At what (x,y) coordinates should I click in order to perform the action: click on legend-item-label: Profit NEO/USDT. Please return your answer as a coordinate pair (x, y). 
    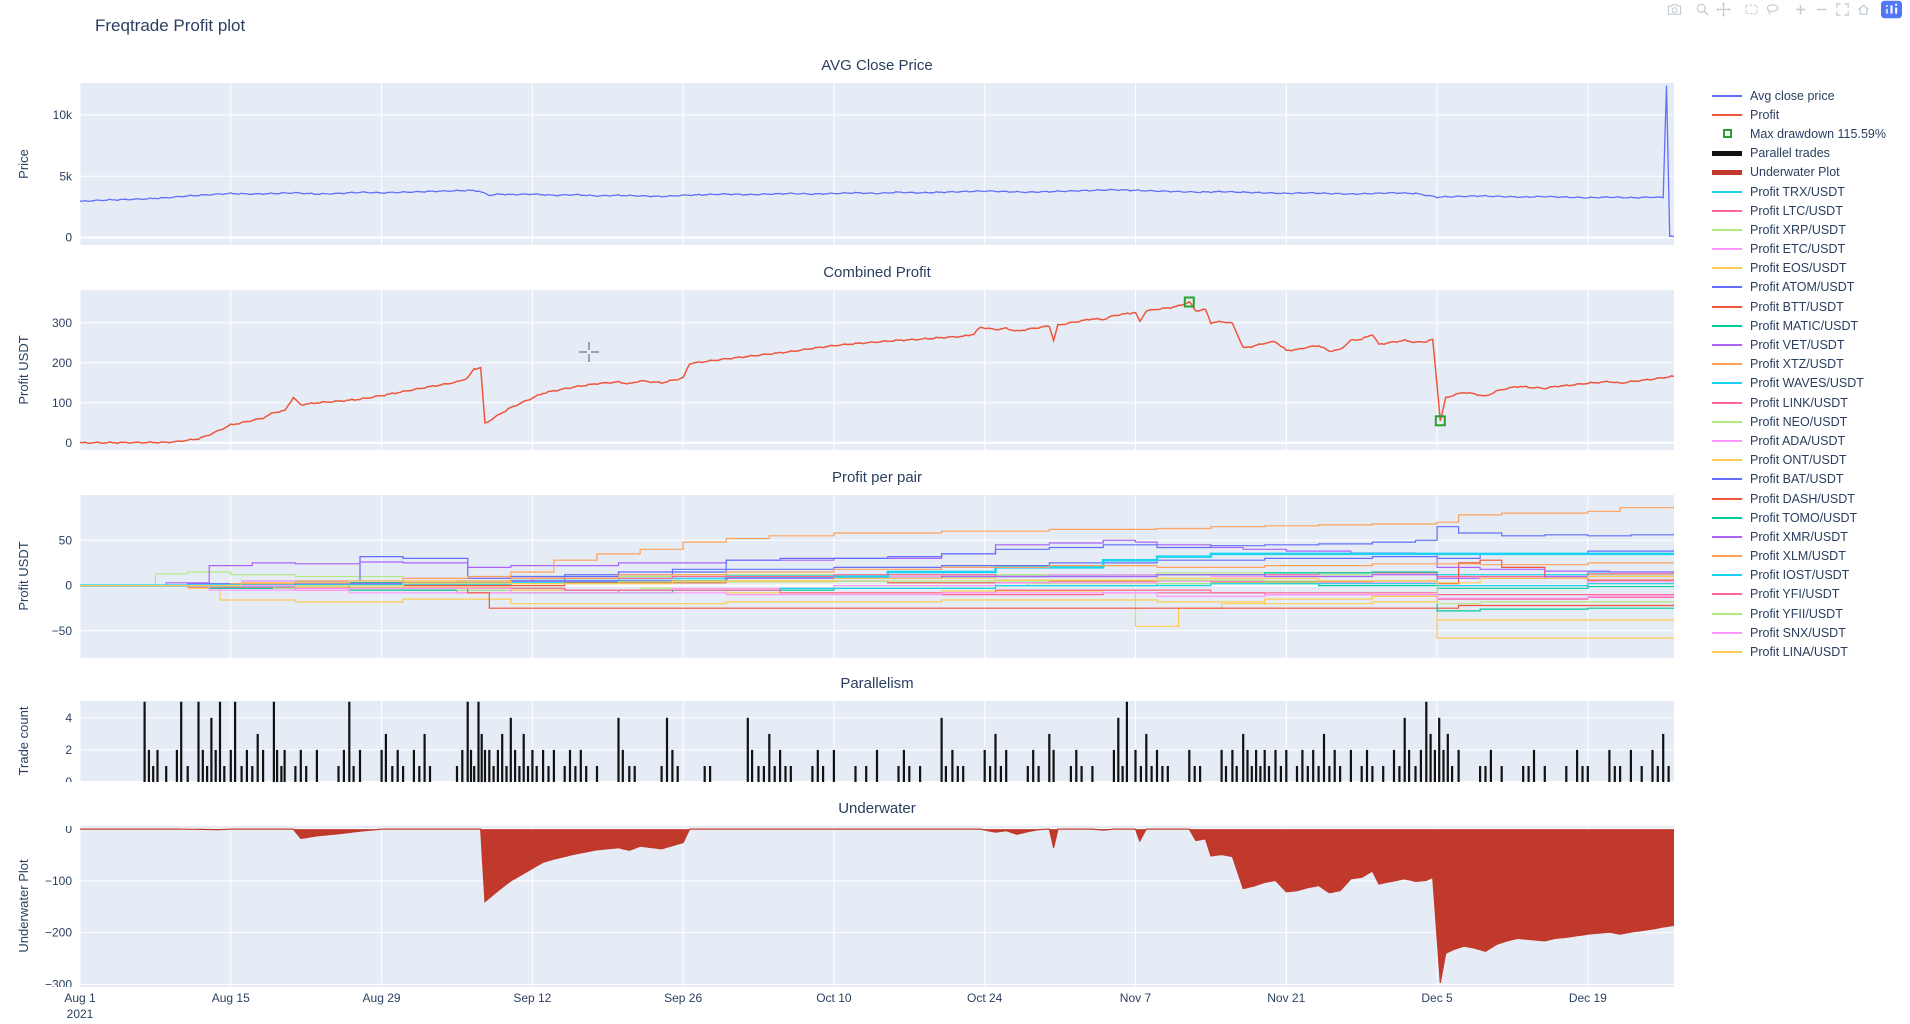
    Looking at the image, I should click on (1799, 421).